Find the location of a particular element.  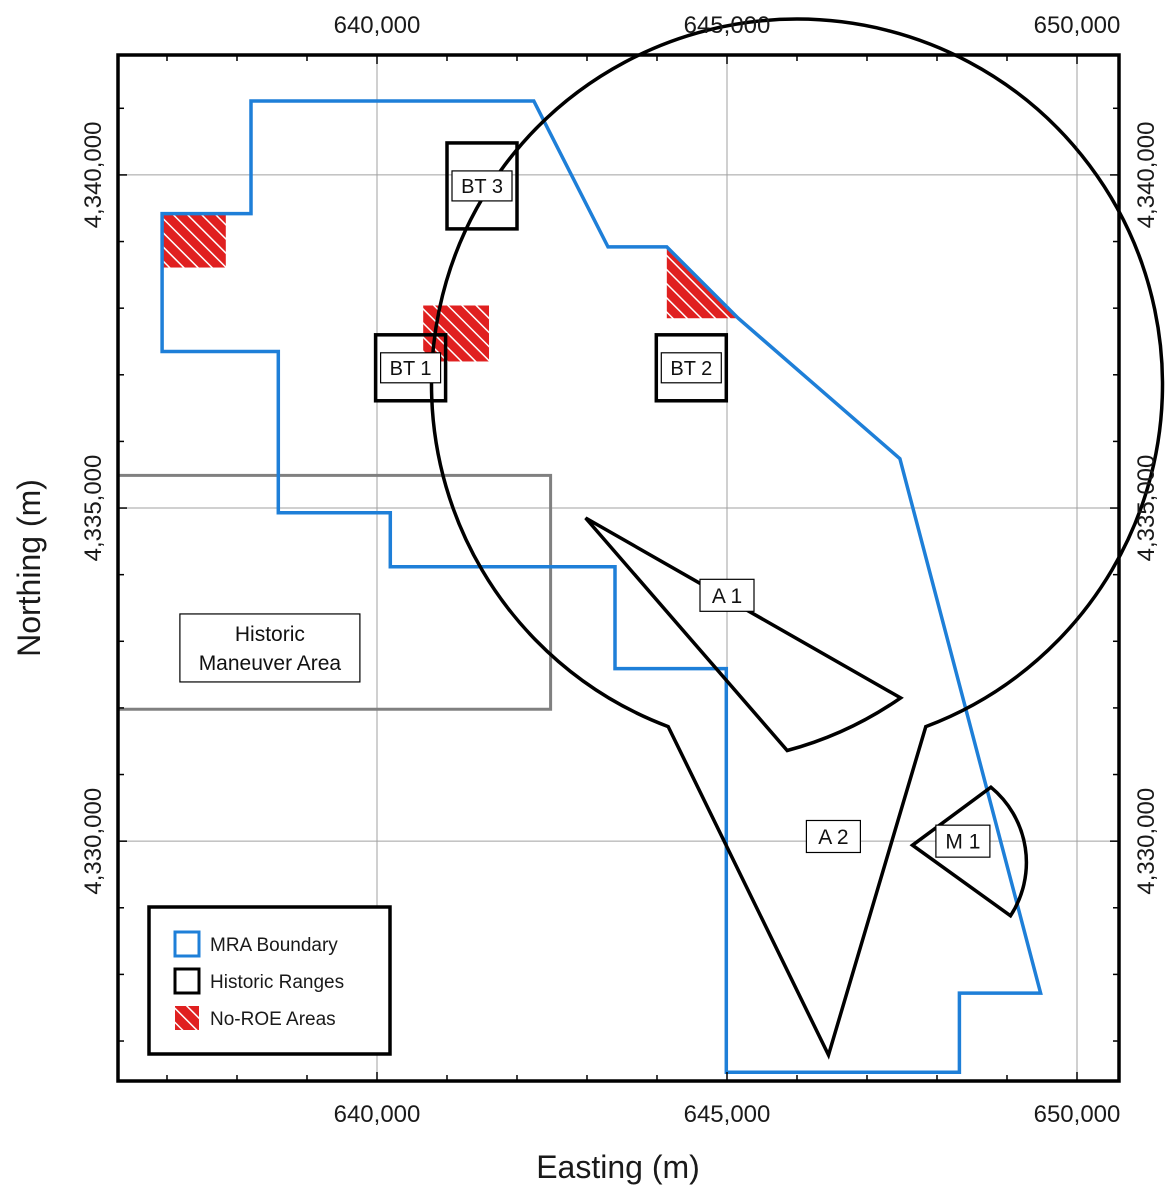

range-label-a2-box is located at coordinates (833, 836).